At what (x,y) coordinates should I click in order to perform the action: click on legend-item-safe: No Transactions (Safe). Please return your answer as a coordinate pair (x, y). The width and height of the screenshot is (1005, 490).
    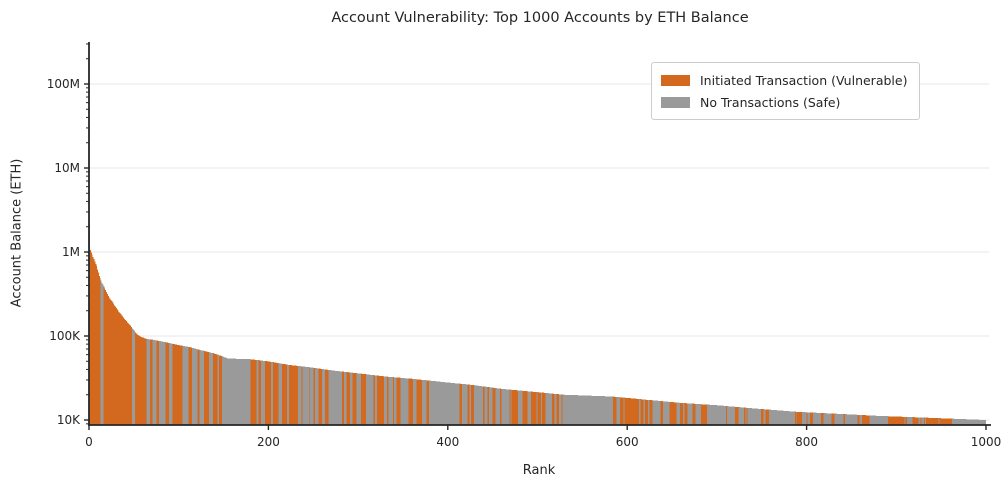
    Looking at the image, I should click on (784, 102).